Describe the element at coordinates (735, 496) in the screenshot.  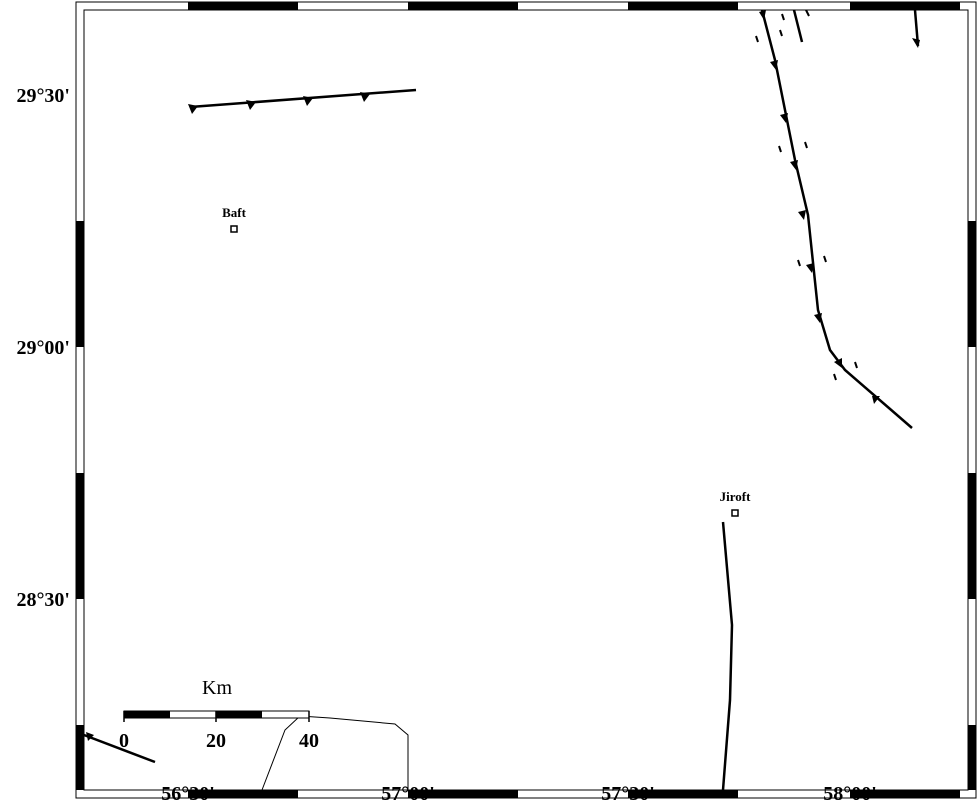
I see `city-label: Jiroft` at that location.